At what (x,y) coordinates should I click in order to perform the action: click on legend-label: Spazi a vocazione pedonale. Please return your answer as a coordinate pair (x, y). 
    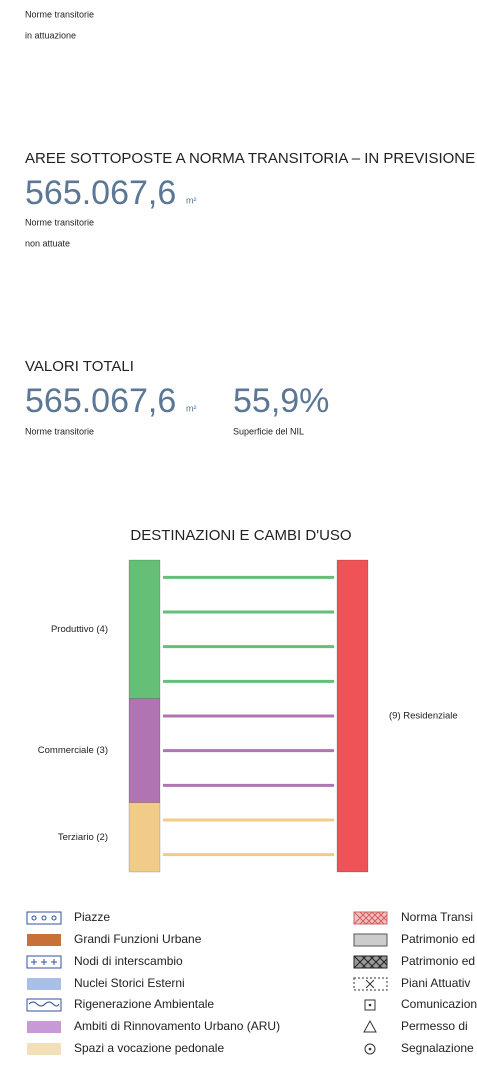
    Looking at the image, I should click on (149, 1048).